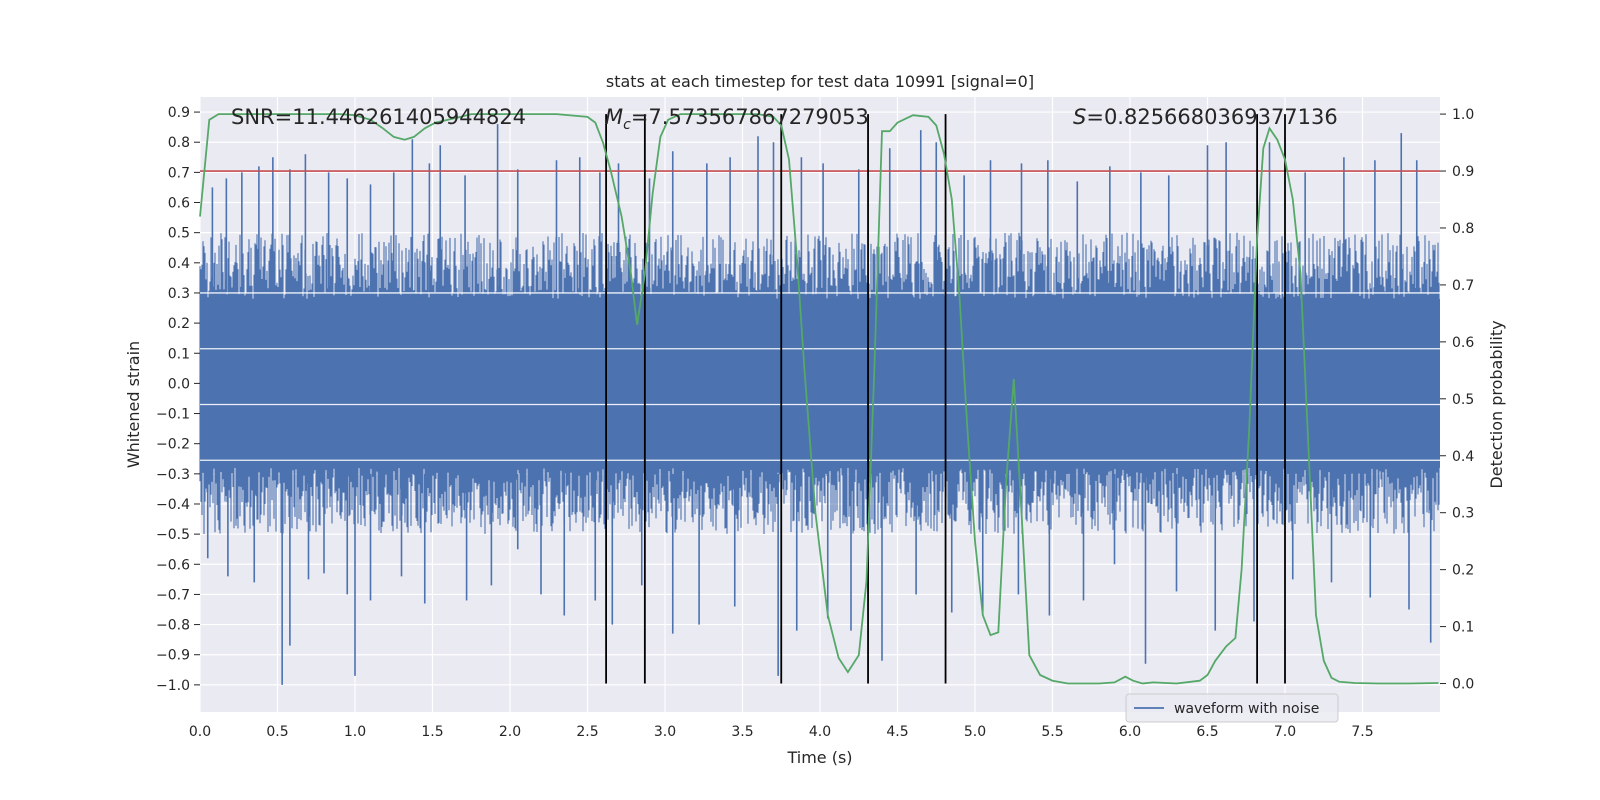 The width and height of the screenshot is (1600, 800). What do you see at coordinates (614, 117) in the screenshot?
I see `chirp-mass-symbol: M` at bounding box center [614, 117].